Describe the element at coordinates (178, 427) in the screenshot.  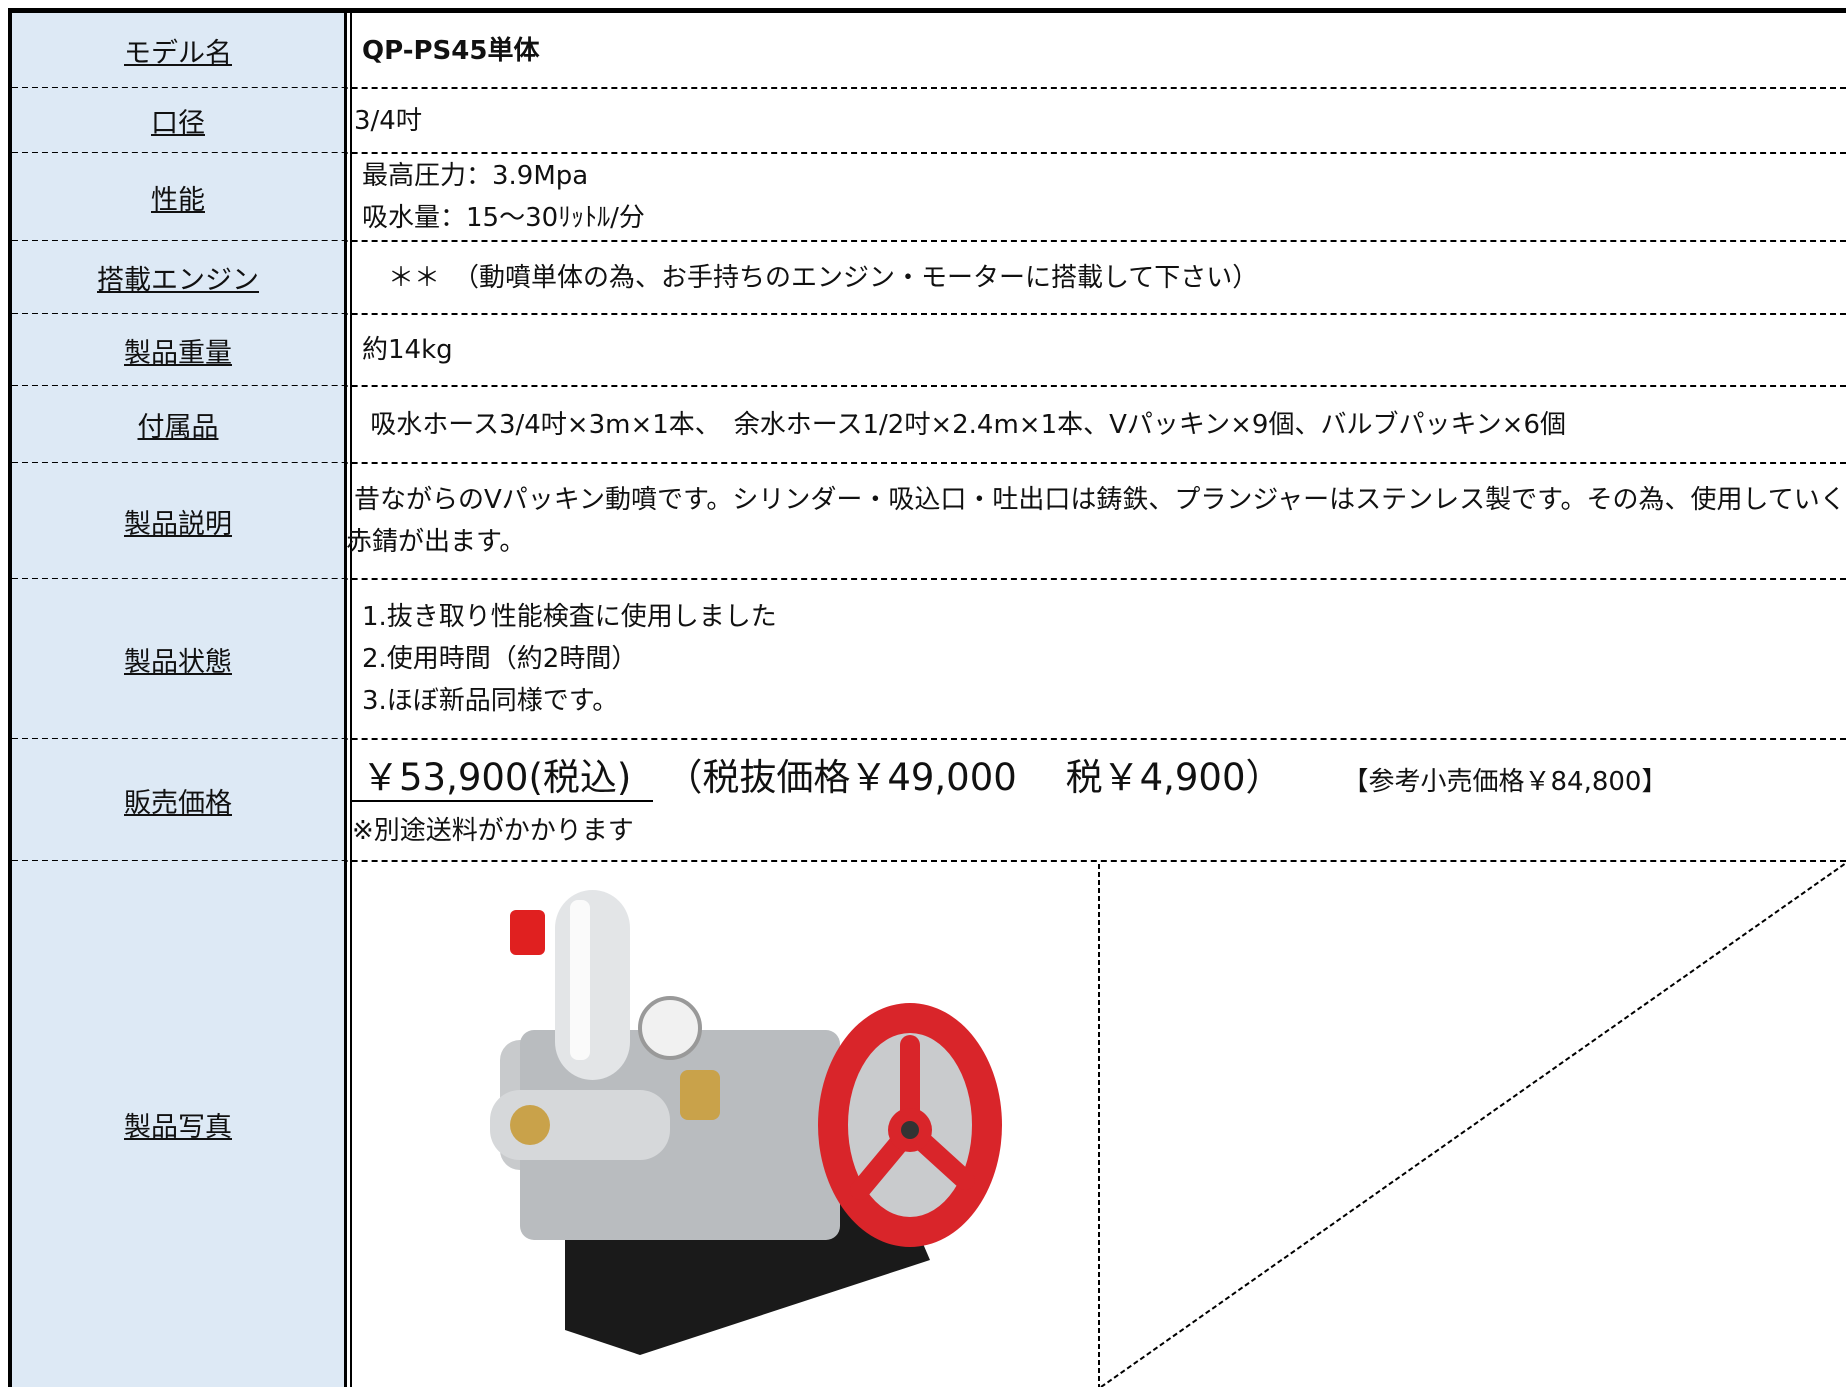
I see `row-label: 付属品` at that location.